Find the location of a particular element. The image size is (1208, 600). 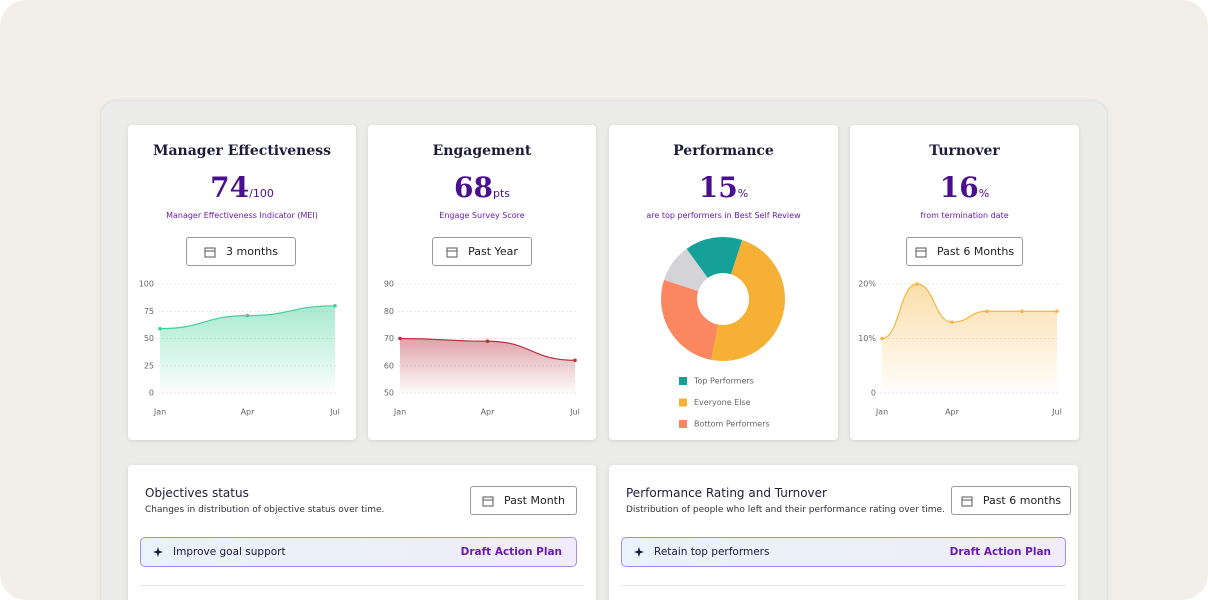

insight-text: Improve goal support is located at coordinates (229, 552).